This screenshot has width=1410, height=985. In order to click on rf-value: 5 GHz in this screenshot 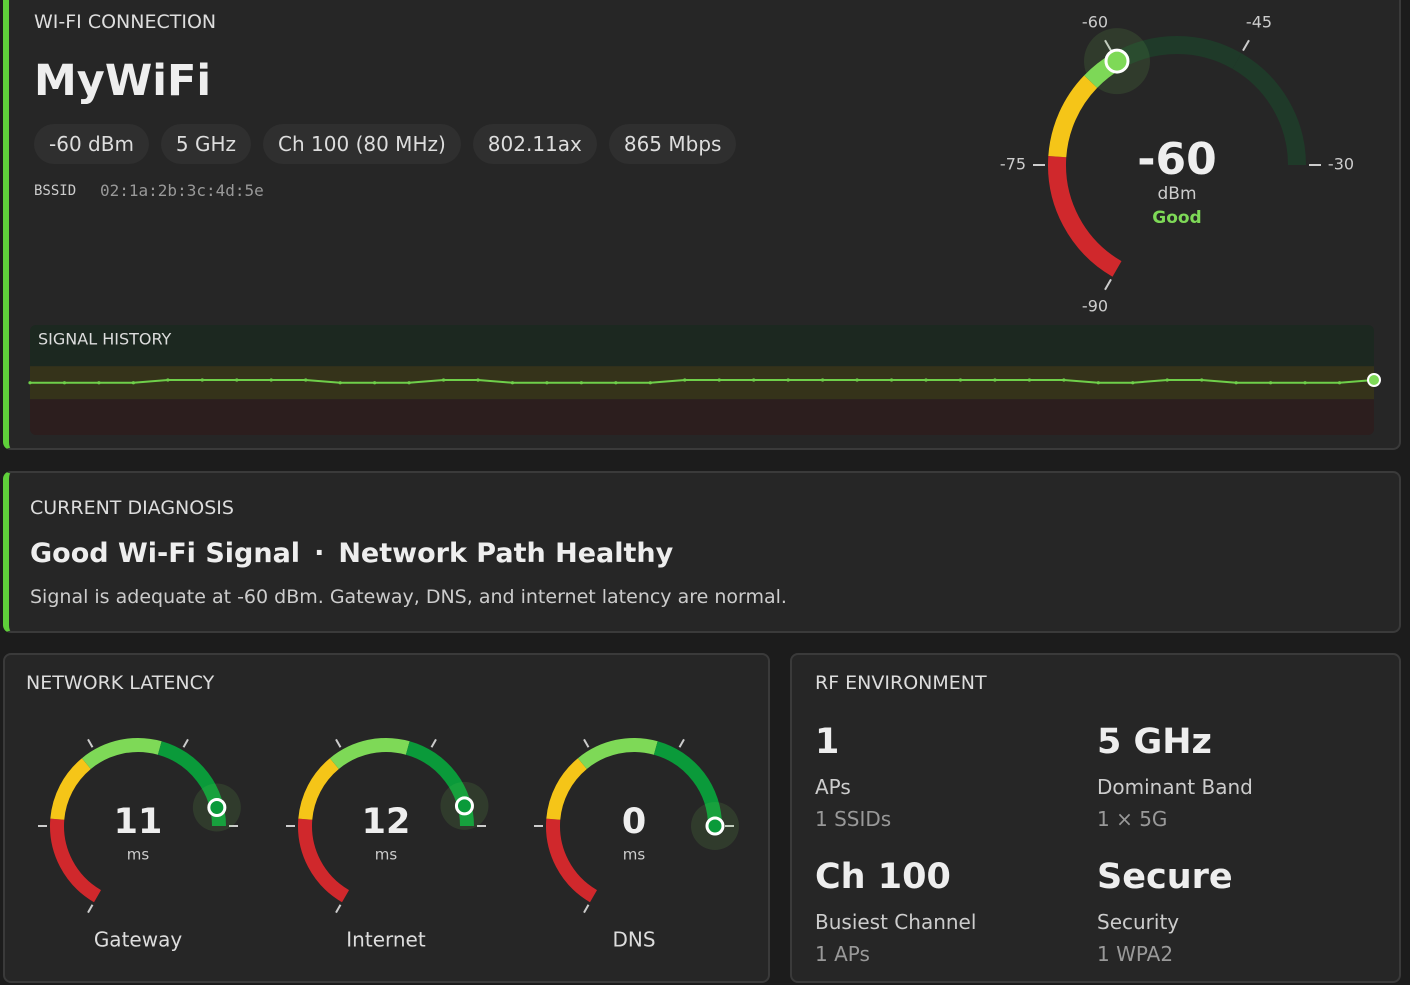, I will do `click(1154, 742)`.